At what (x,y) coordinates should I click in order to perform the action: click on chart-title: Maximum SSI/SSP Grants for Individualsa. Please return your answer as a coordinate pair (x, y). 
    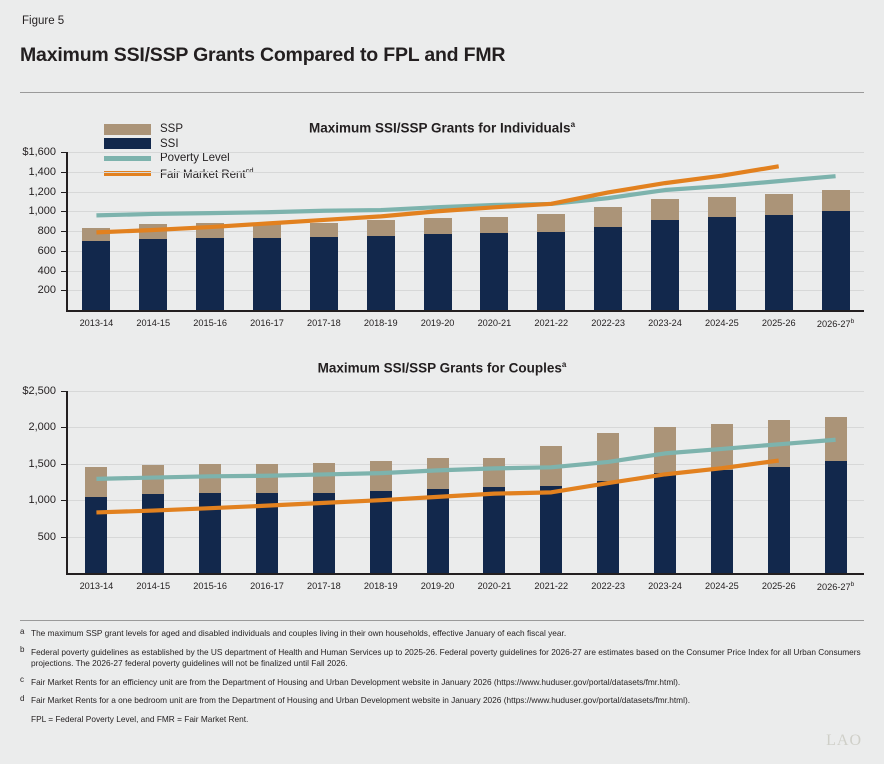
    Looking at the image, I should click on (442, 128).